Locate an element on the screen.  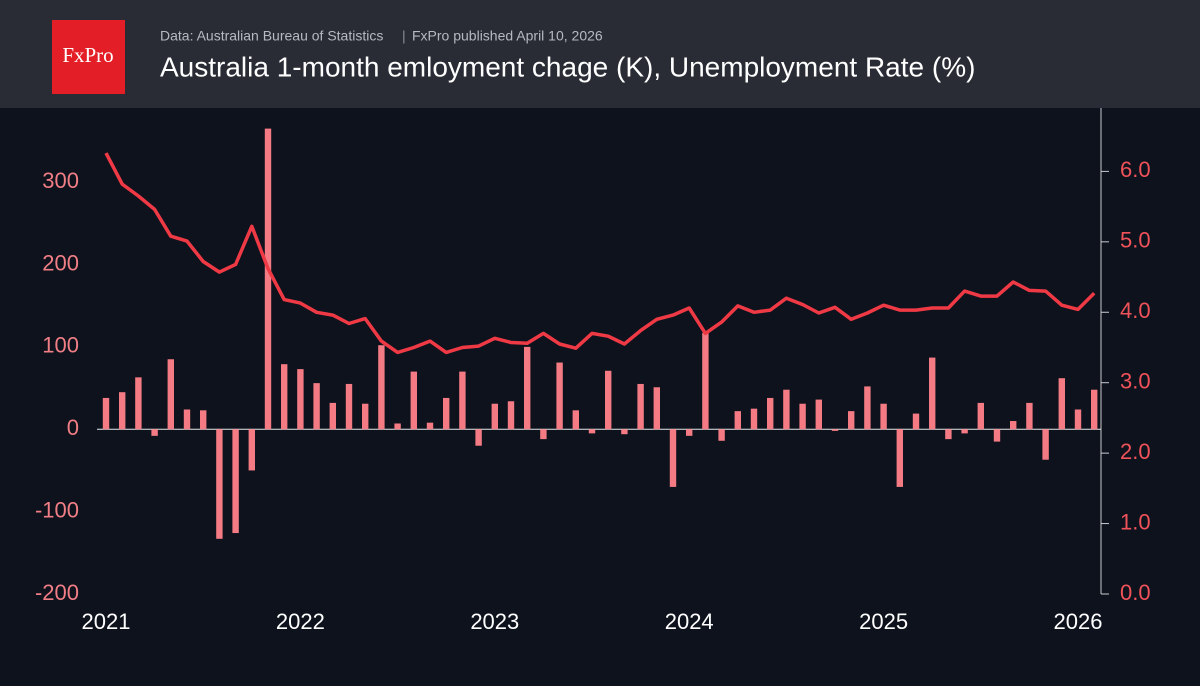
subtitle: Data: Australian Bureau of Statistics is located at coordinates (271, 36).